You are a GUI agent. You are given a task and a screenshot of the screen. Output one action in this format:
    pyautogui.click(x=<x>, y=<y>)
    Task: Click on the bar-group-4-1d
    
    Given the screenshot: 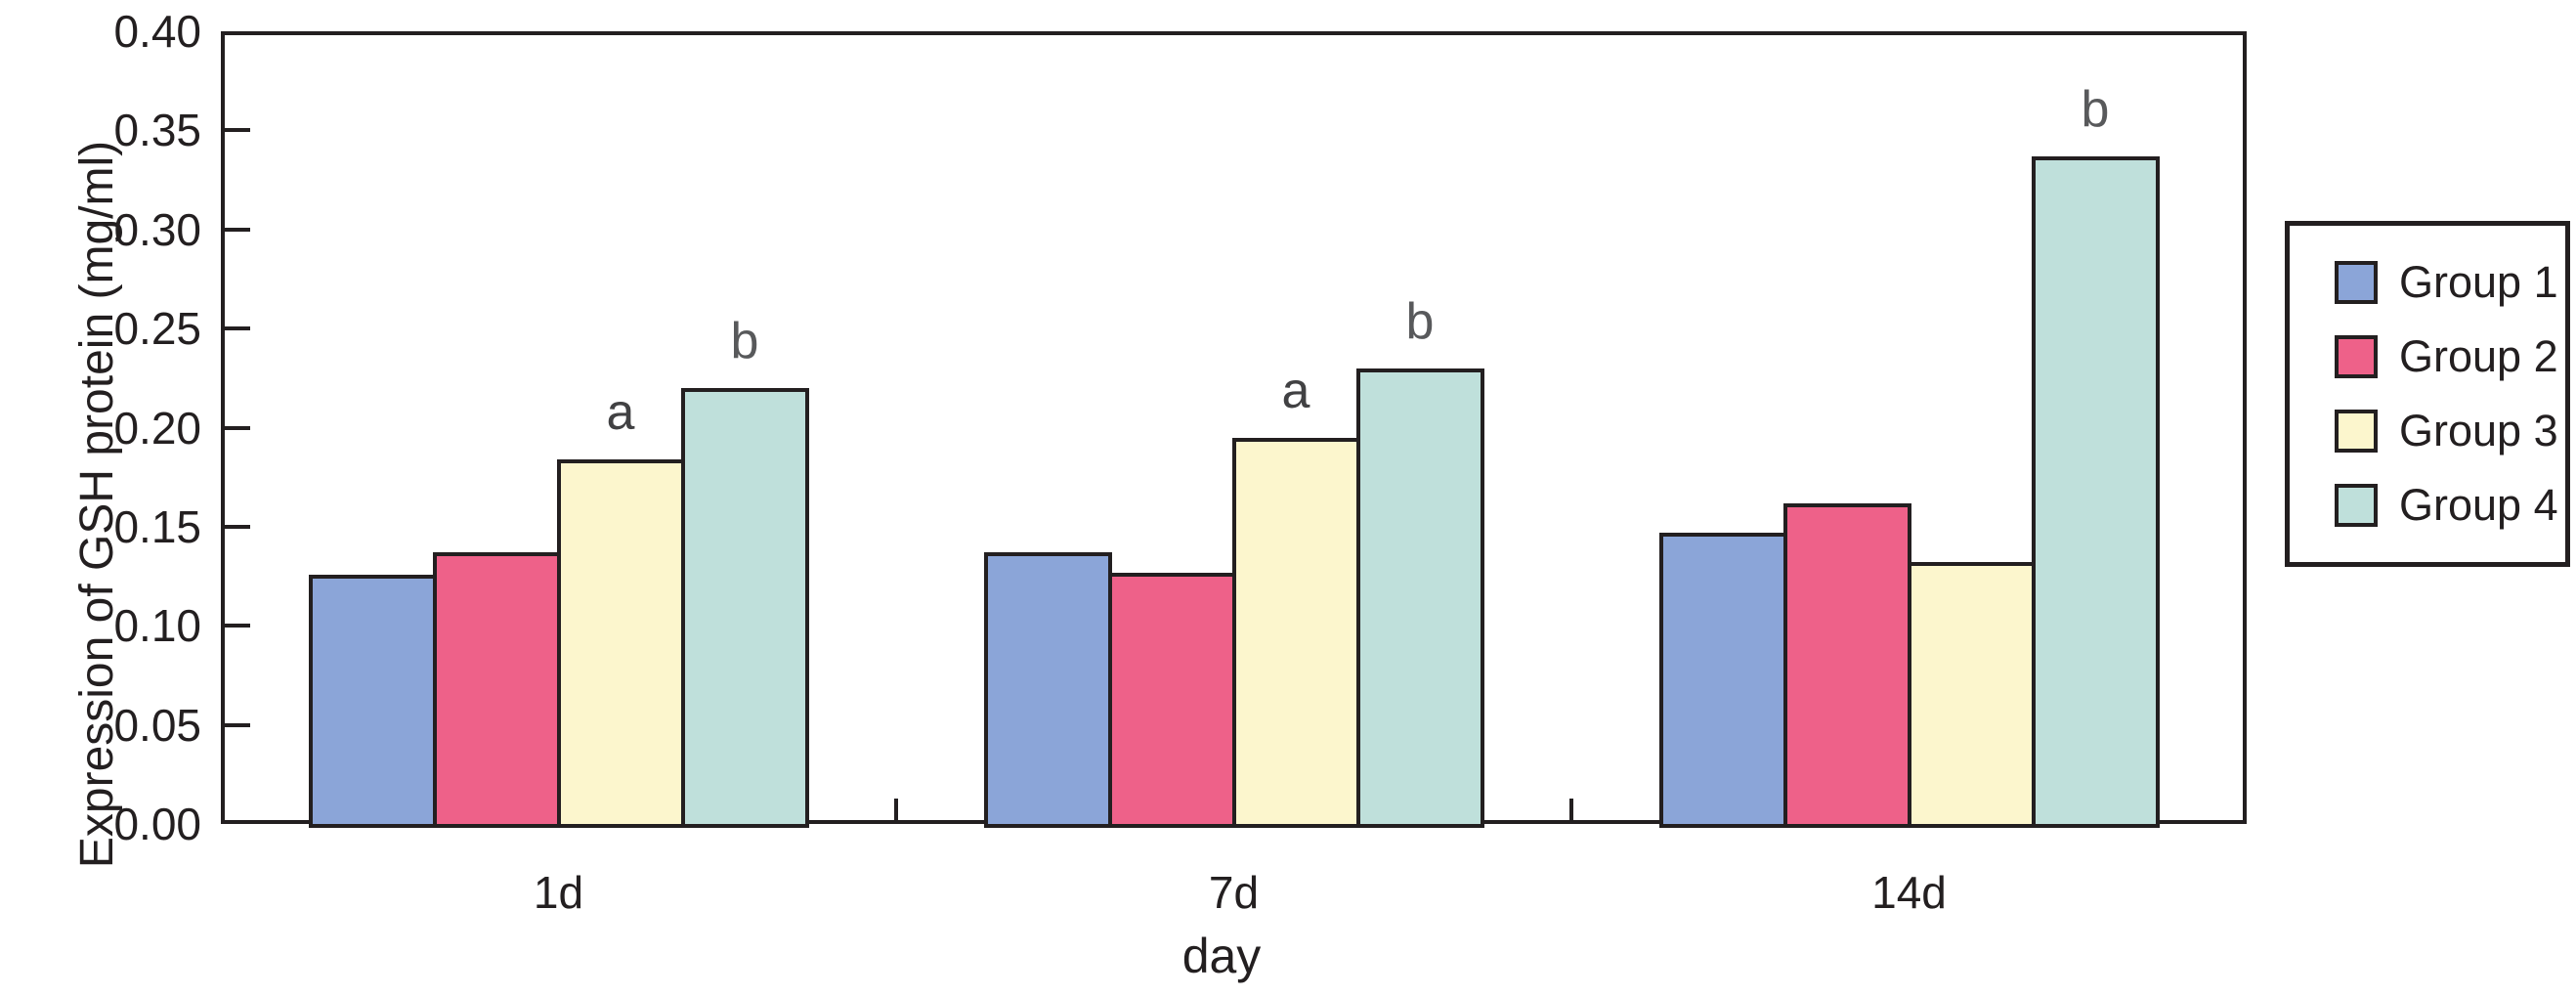 What is the action you would take?
    pyautogui.click(x=744, y=608)
    